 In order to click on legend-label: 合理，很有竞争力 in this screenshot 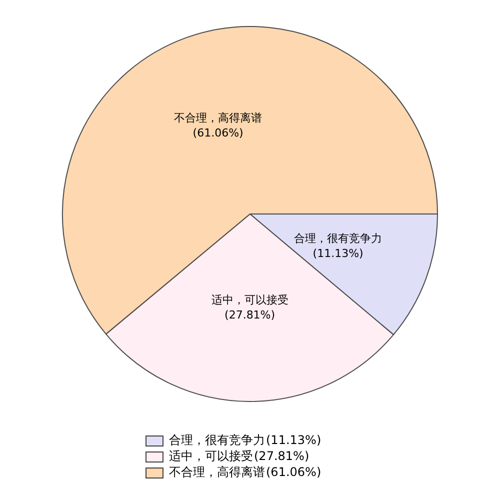, I will do `click(217, 440)`.